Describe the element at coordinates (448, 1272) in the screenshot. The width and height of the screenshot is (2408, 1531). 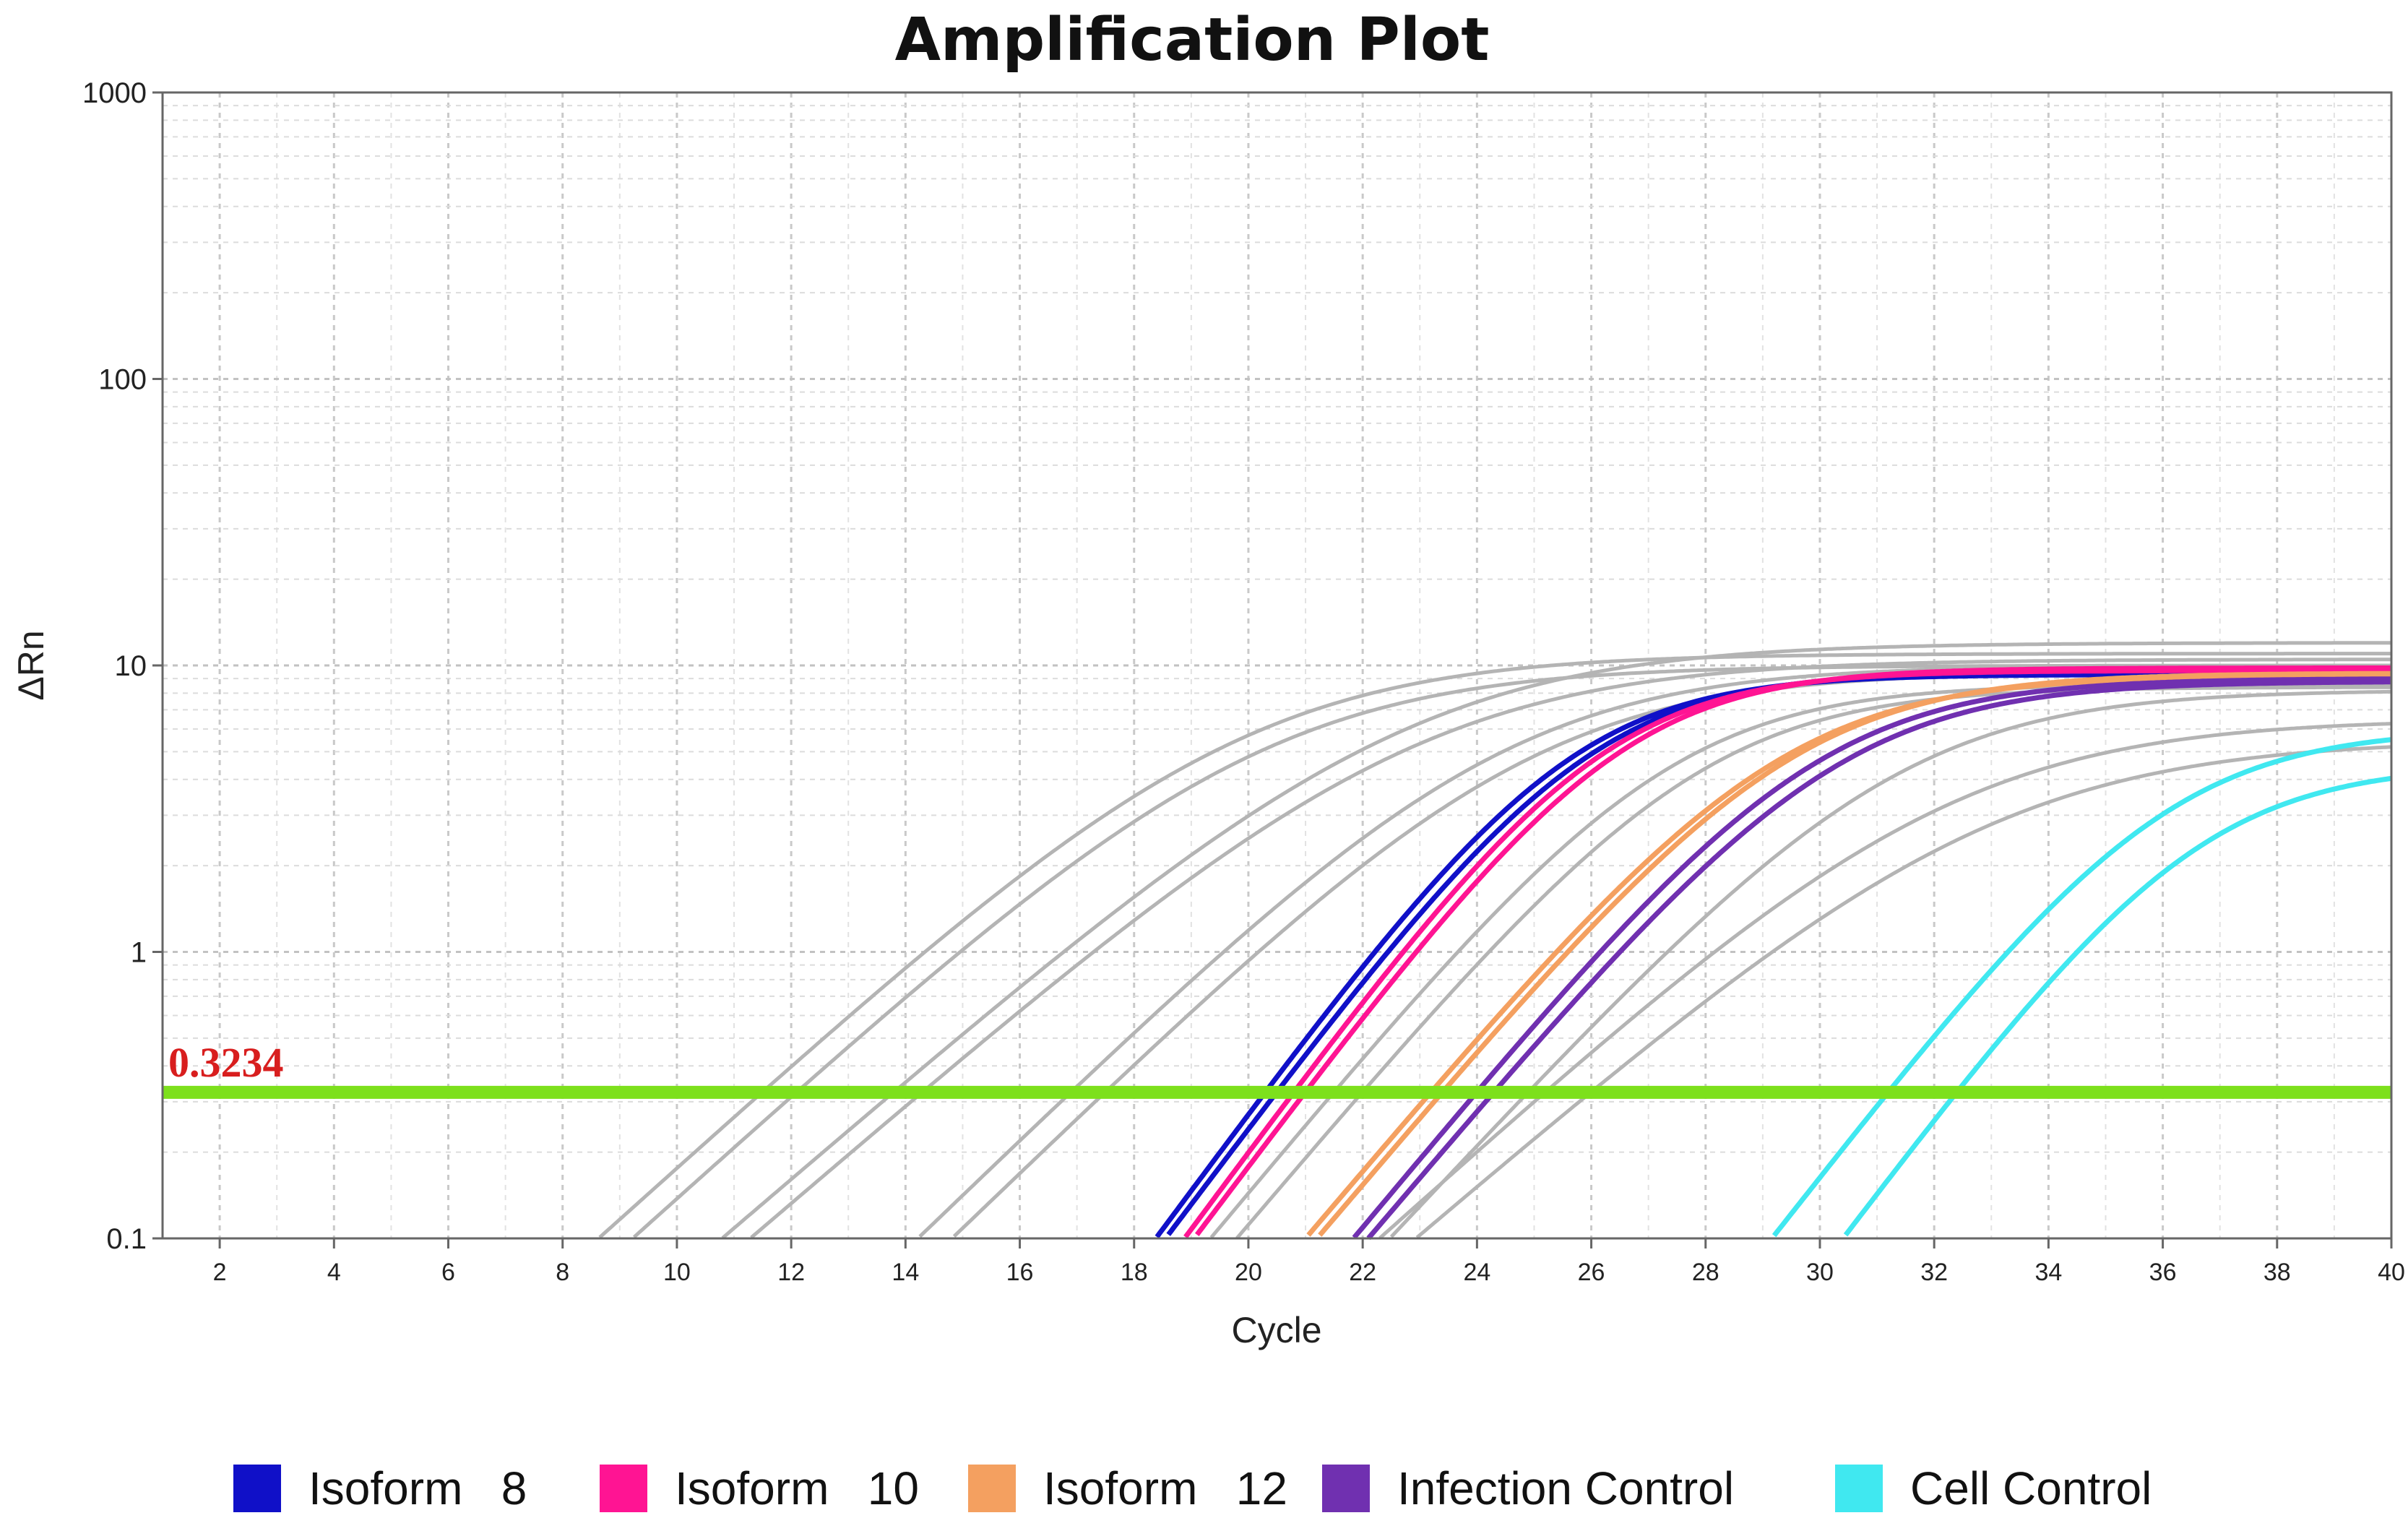
I see `x-tick-label: 6` at that location.